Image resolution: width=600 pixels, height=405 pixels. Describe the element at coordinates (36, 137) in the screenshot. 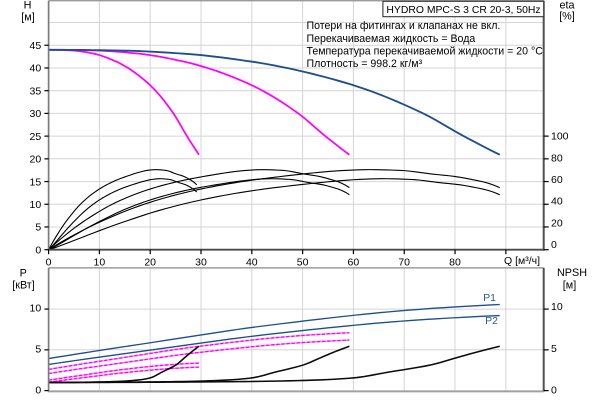

I see `svg-text: 25` at that location.